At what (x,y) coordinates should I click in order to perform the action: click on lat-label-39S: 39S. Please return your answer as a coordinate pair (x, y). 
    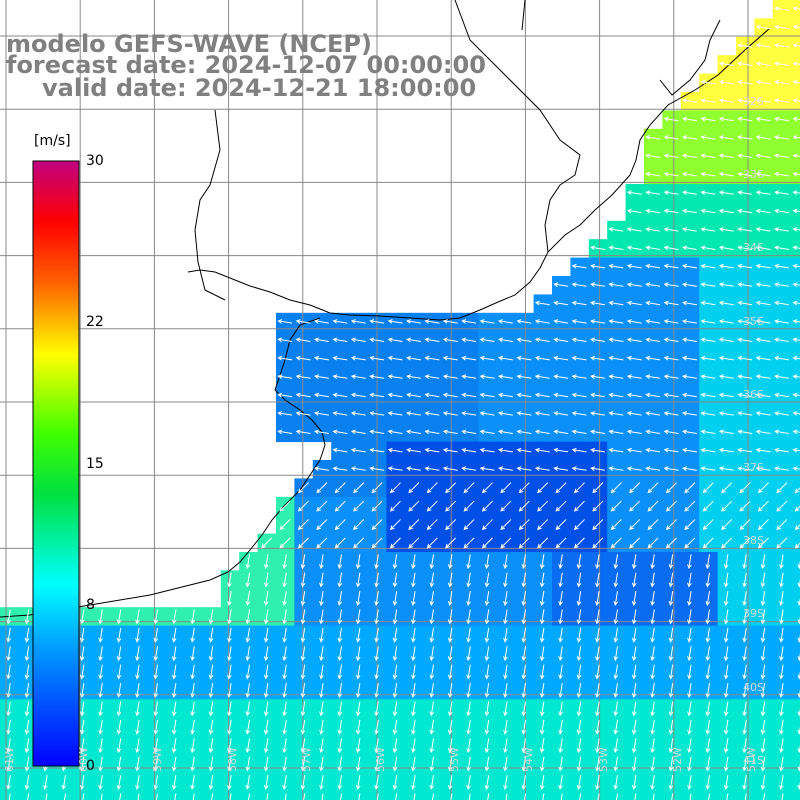
    Looking at the image, I should click on (753, 614).